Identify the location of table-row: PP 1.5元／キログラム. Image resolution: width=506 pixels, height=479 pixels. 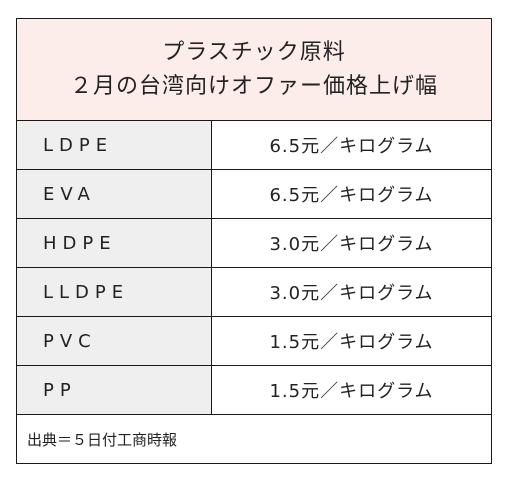
(254, 390).